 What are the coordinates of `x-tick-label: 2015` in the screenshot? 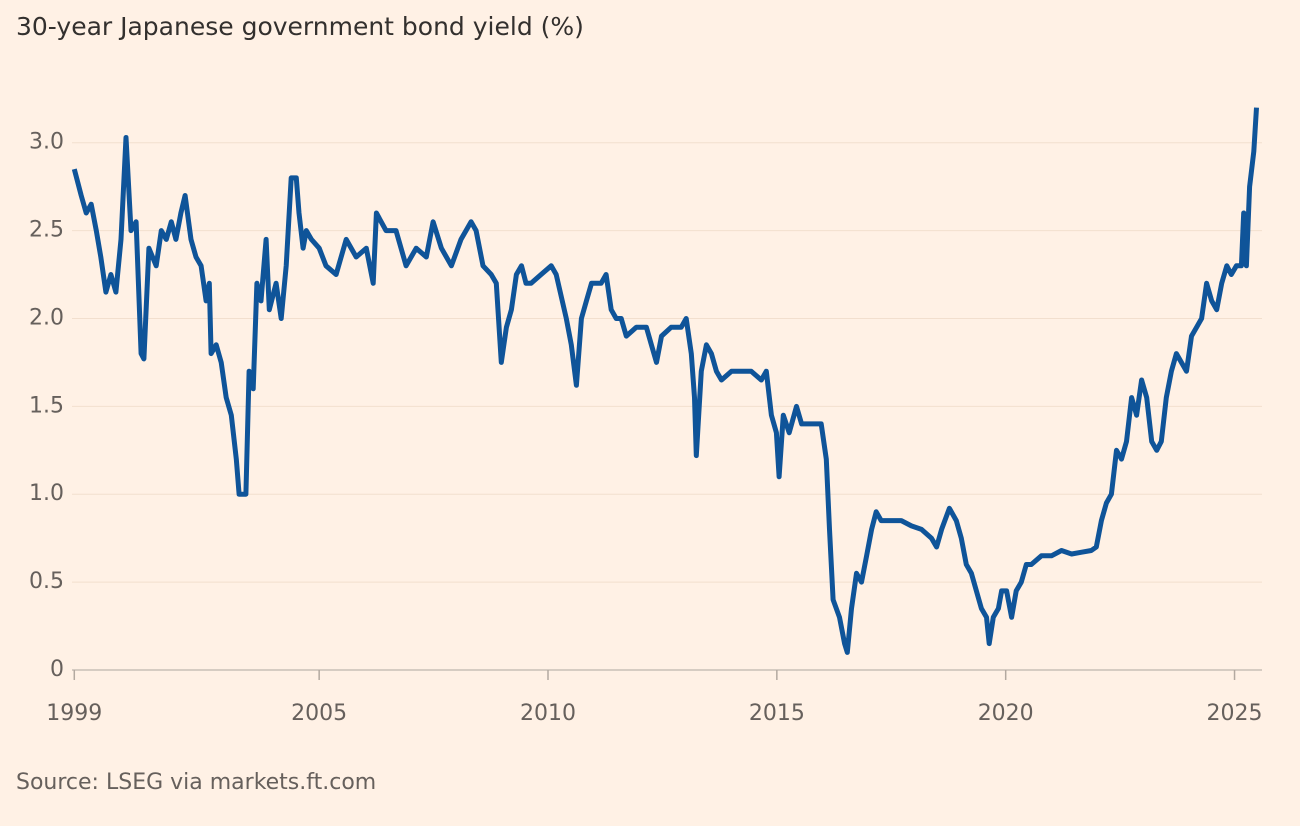 It's located at (777, 713).